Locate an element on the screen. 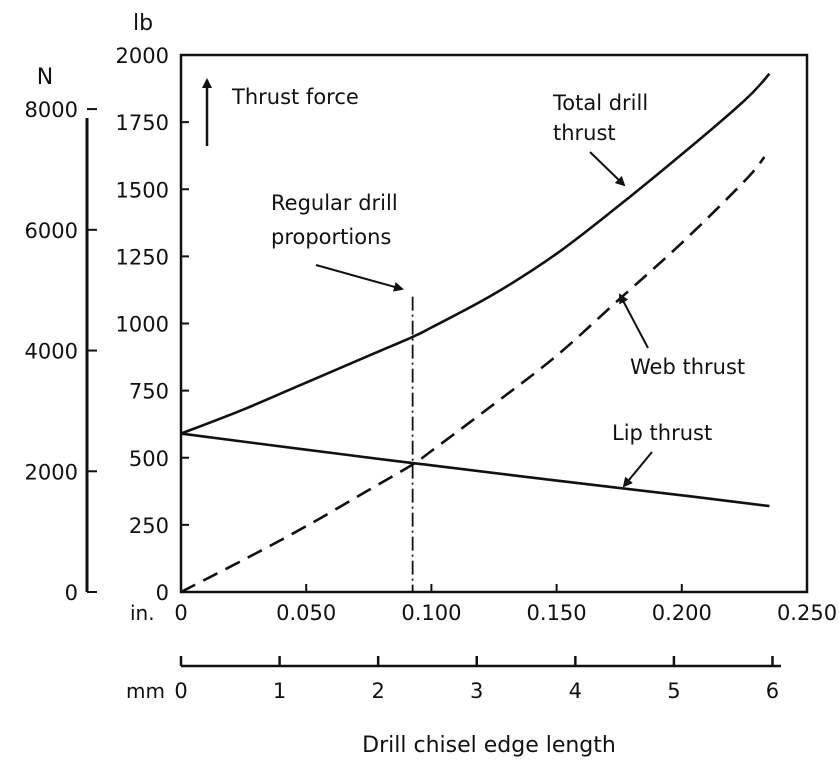 This screenshot has height=763, width=839. x-tick-label: 0.050 is located at coordinates (306, 613).